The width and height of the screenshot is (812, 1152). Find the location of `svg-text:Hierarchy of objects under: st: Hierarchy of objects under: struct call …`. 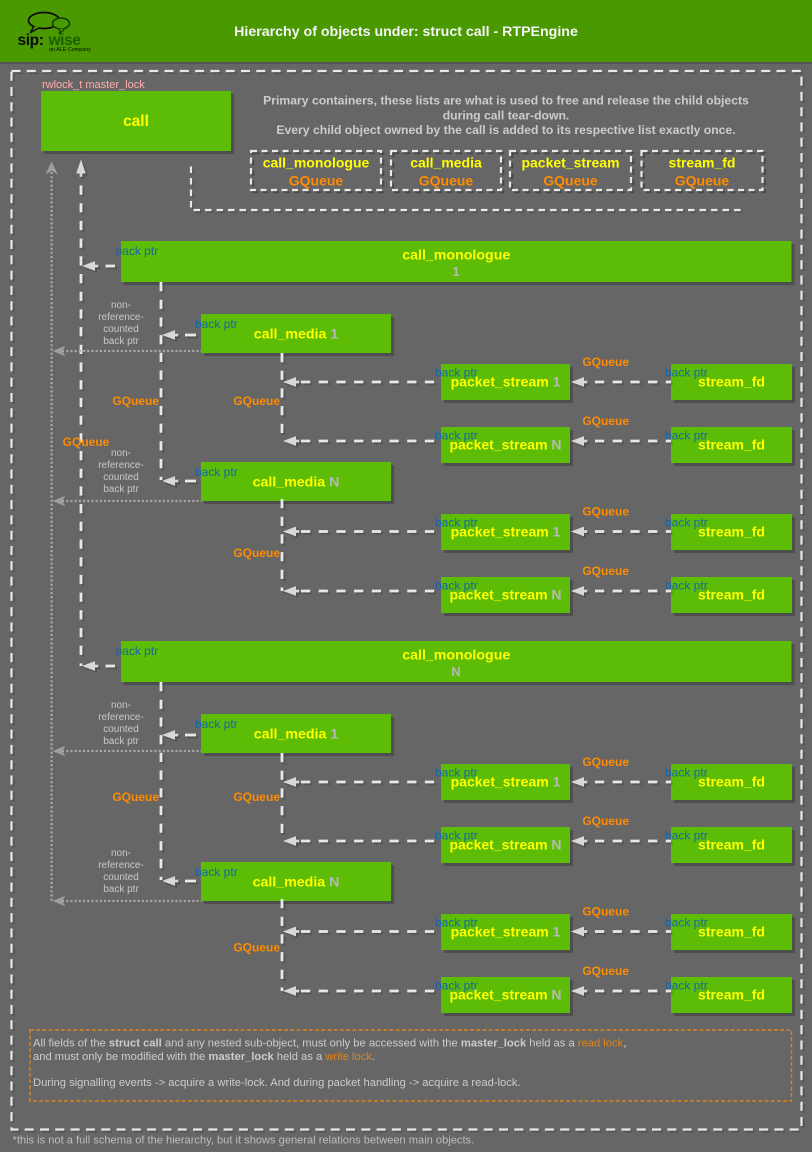

svg-text:Hierarchy of objects under: st: Hierarchy of objects under: struct call … is located at coordinates (406, 32).